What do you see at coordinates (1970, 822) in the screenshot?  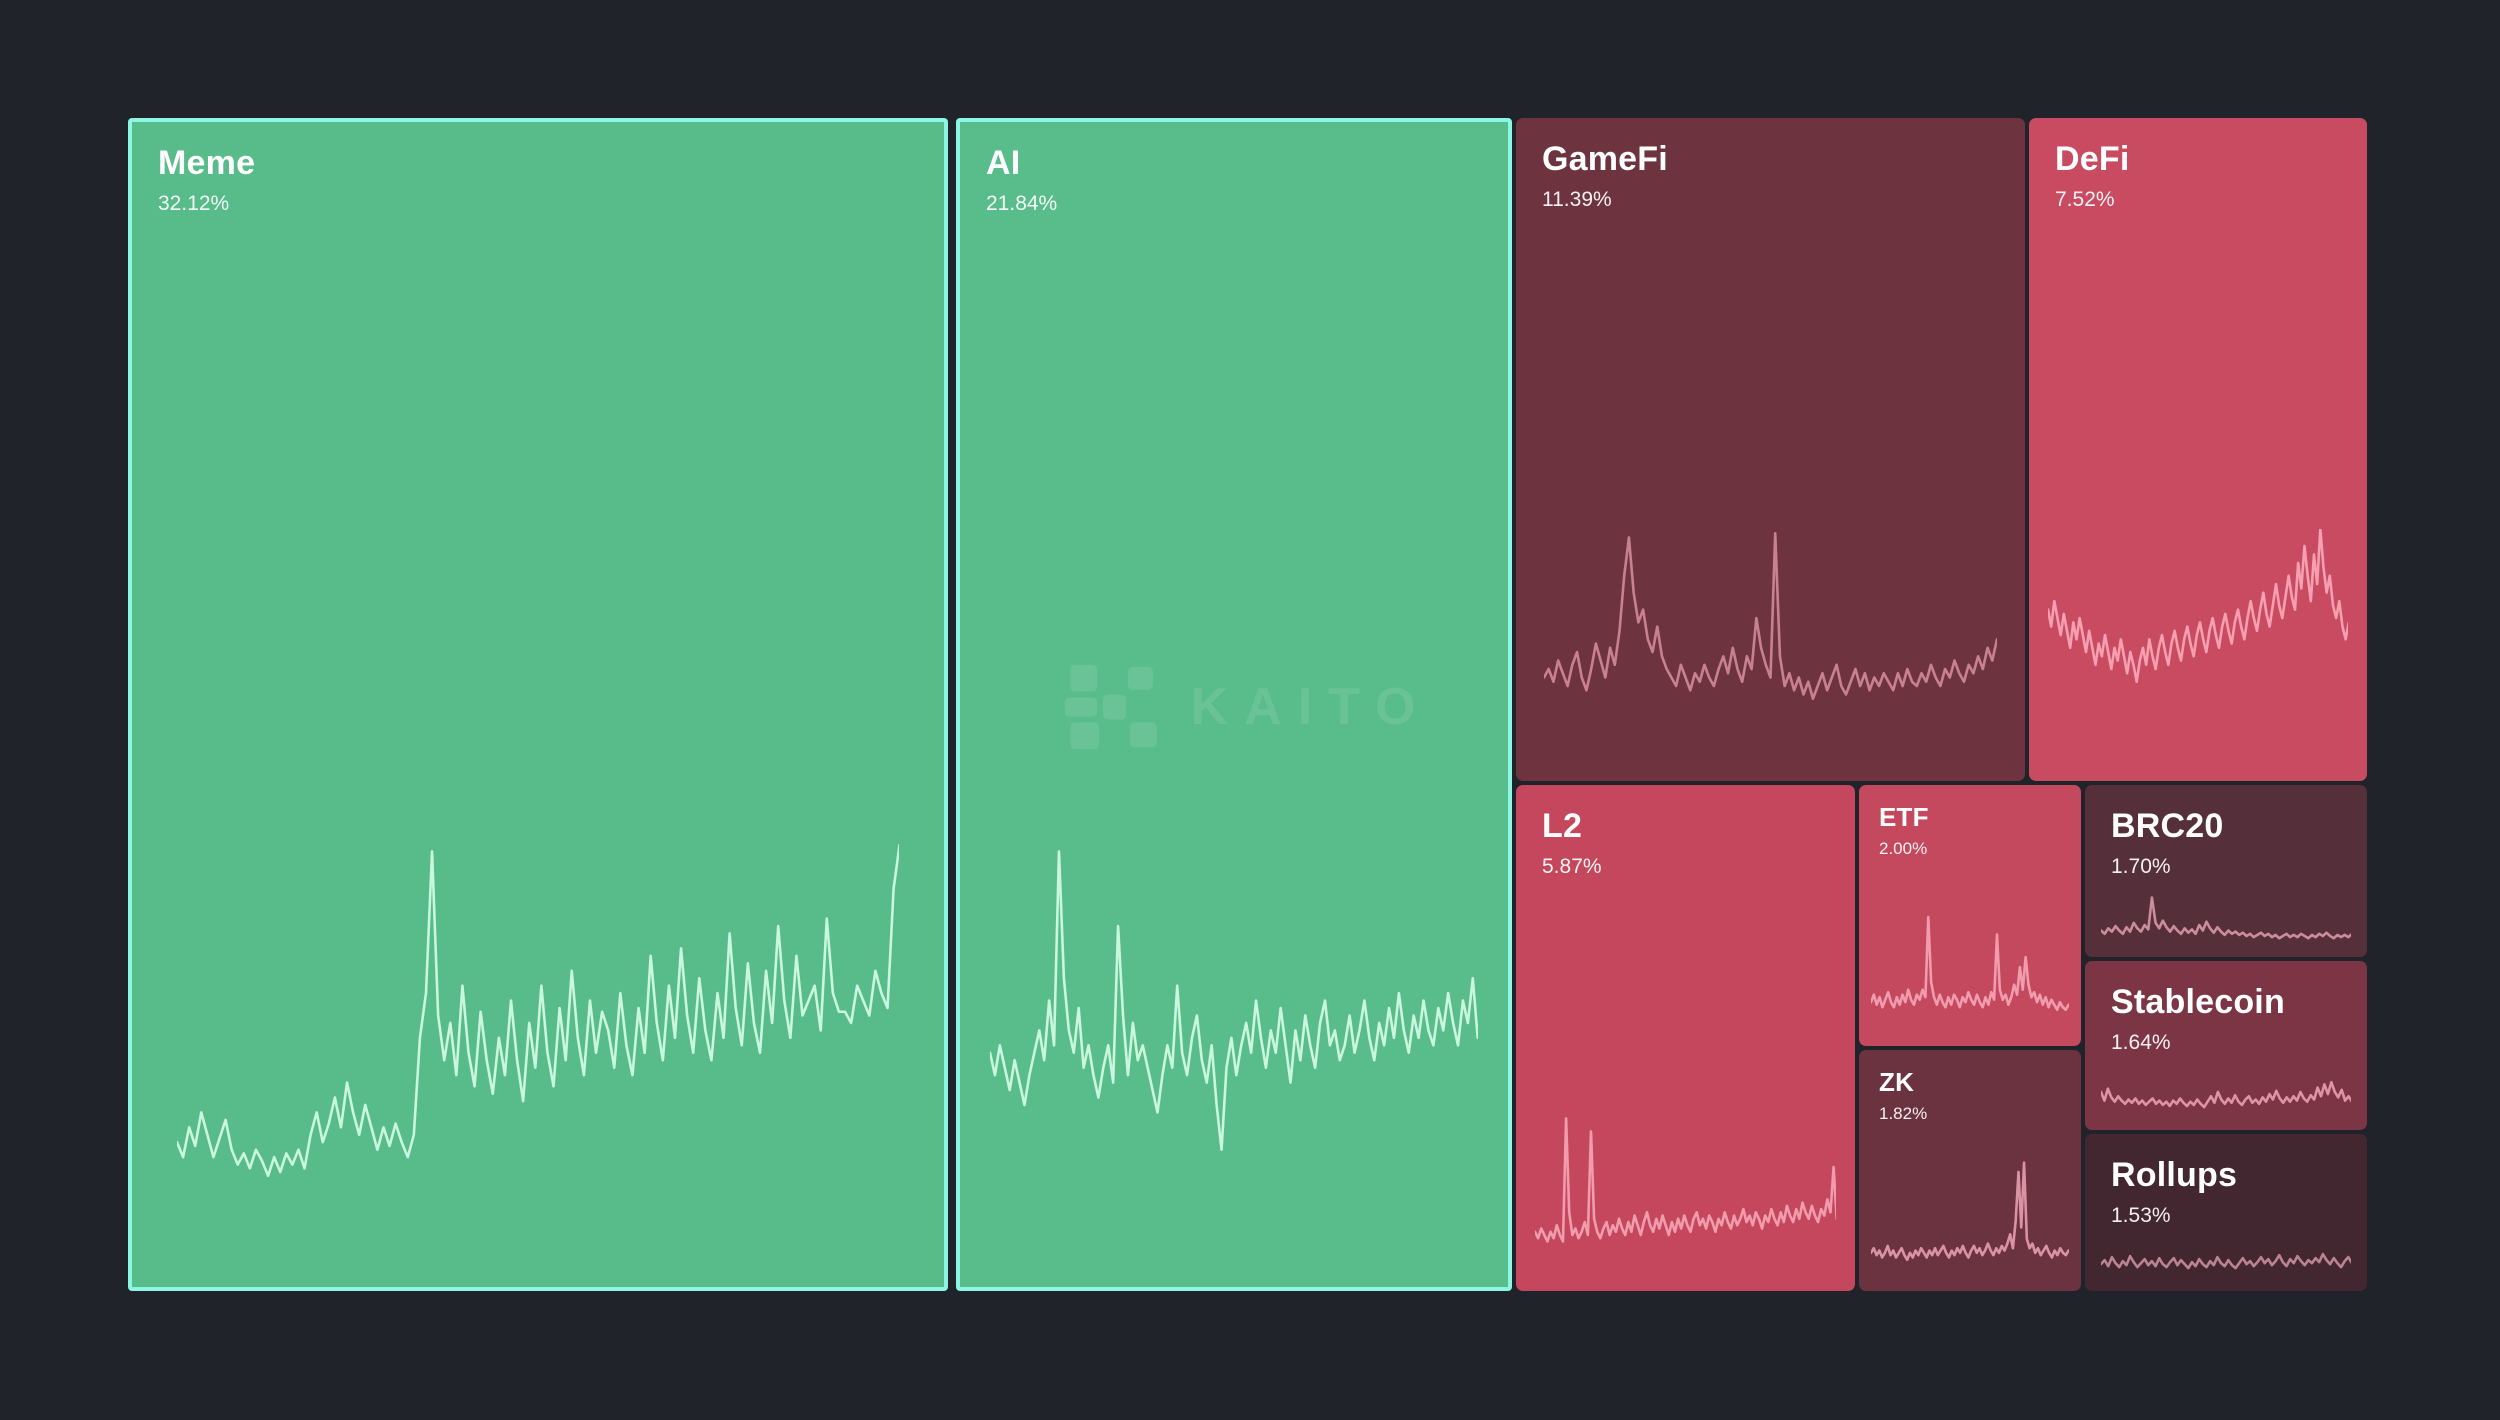 I see `tile-header: ETF 2.00%` at bounding box center [1970, 822].